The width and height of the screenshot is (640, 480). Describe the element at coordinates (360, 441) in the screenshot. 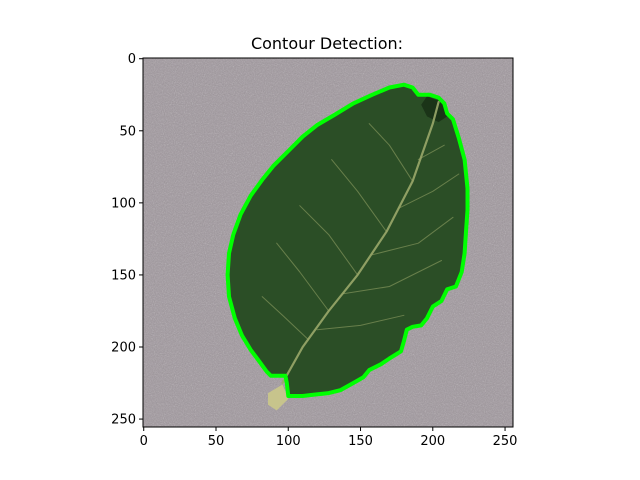

I see `x-tick-label: 150` at that location.